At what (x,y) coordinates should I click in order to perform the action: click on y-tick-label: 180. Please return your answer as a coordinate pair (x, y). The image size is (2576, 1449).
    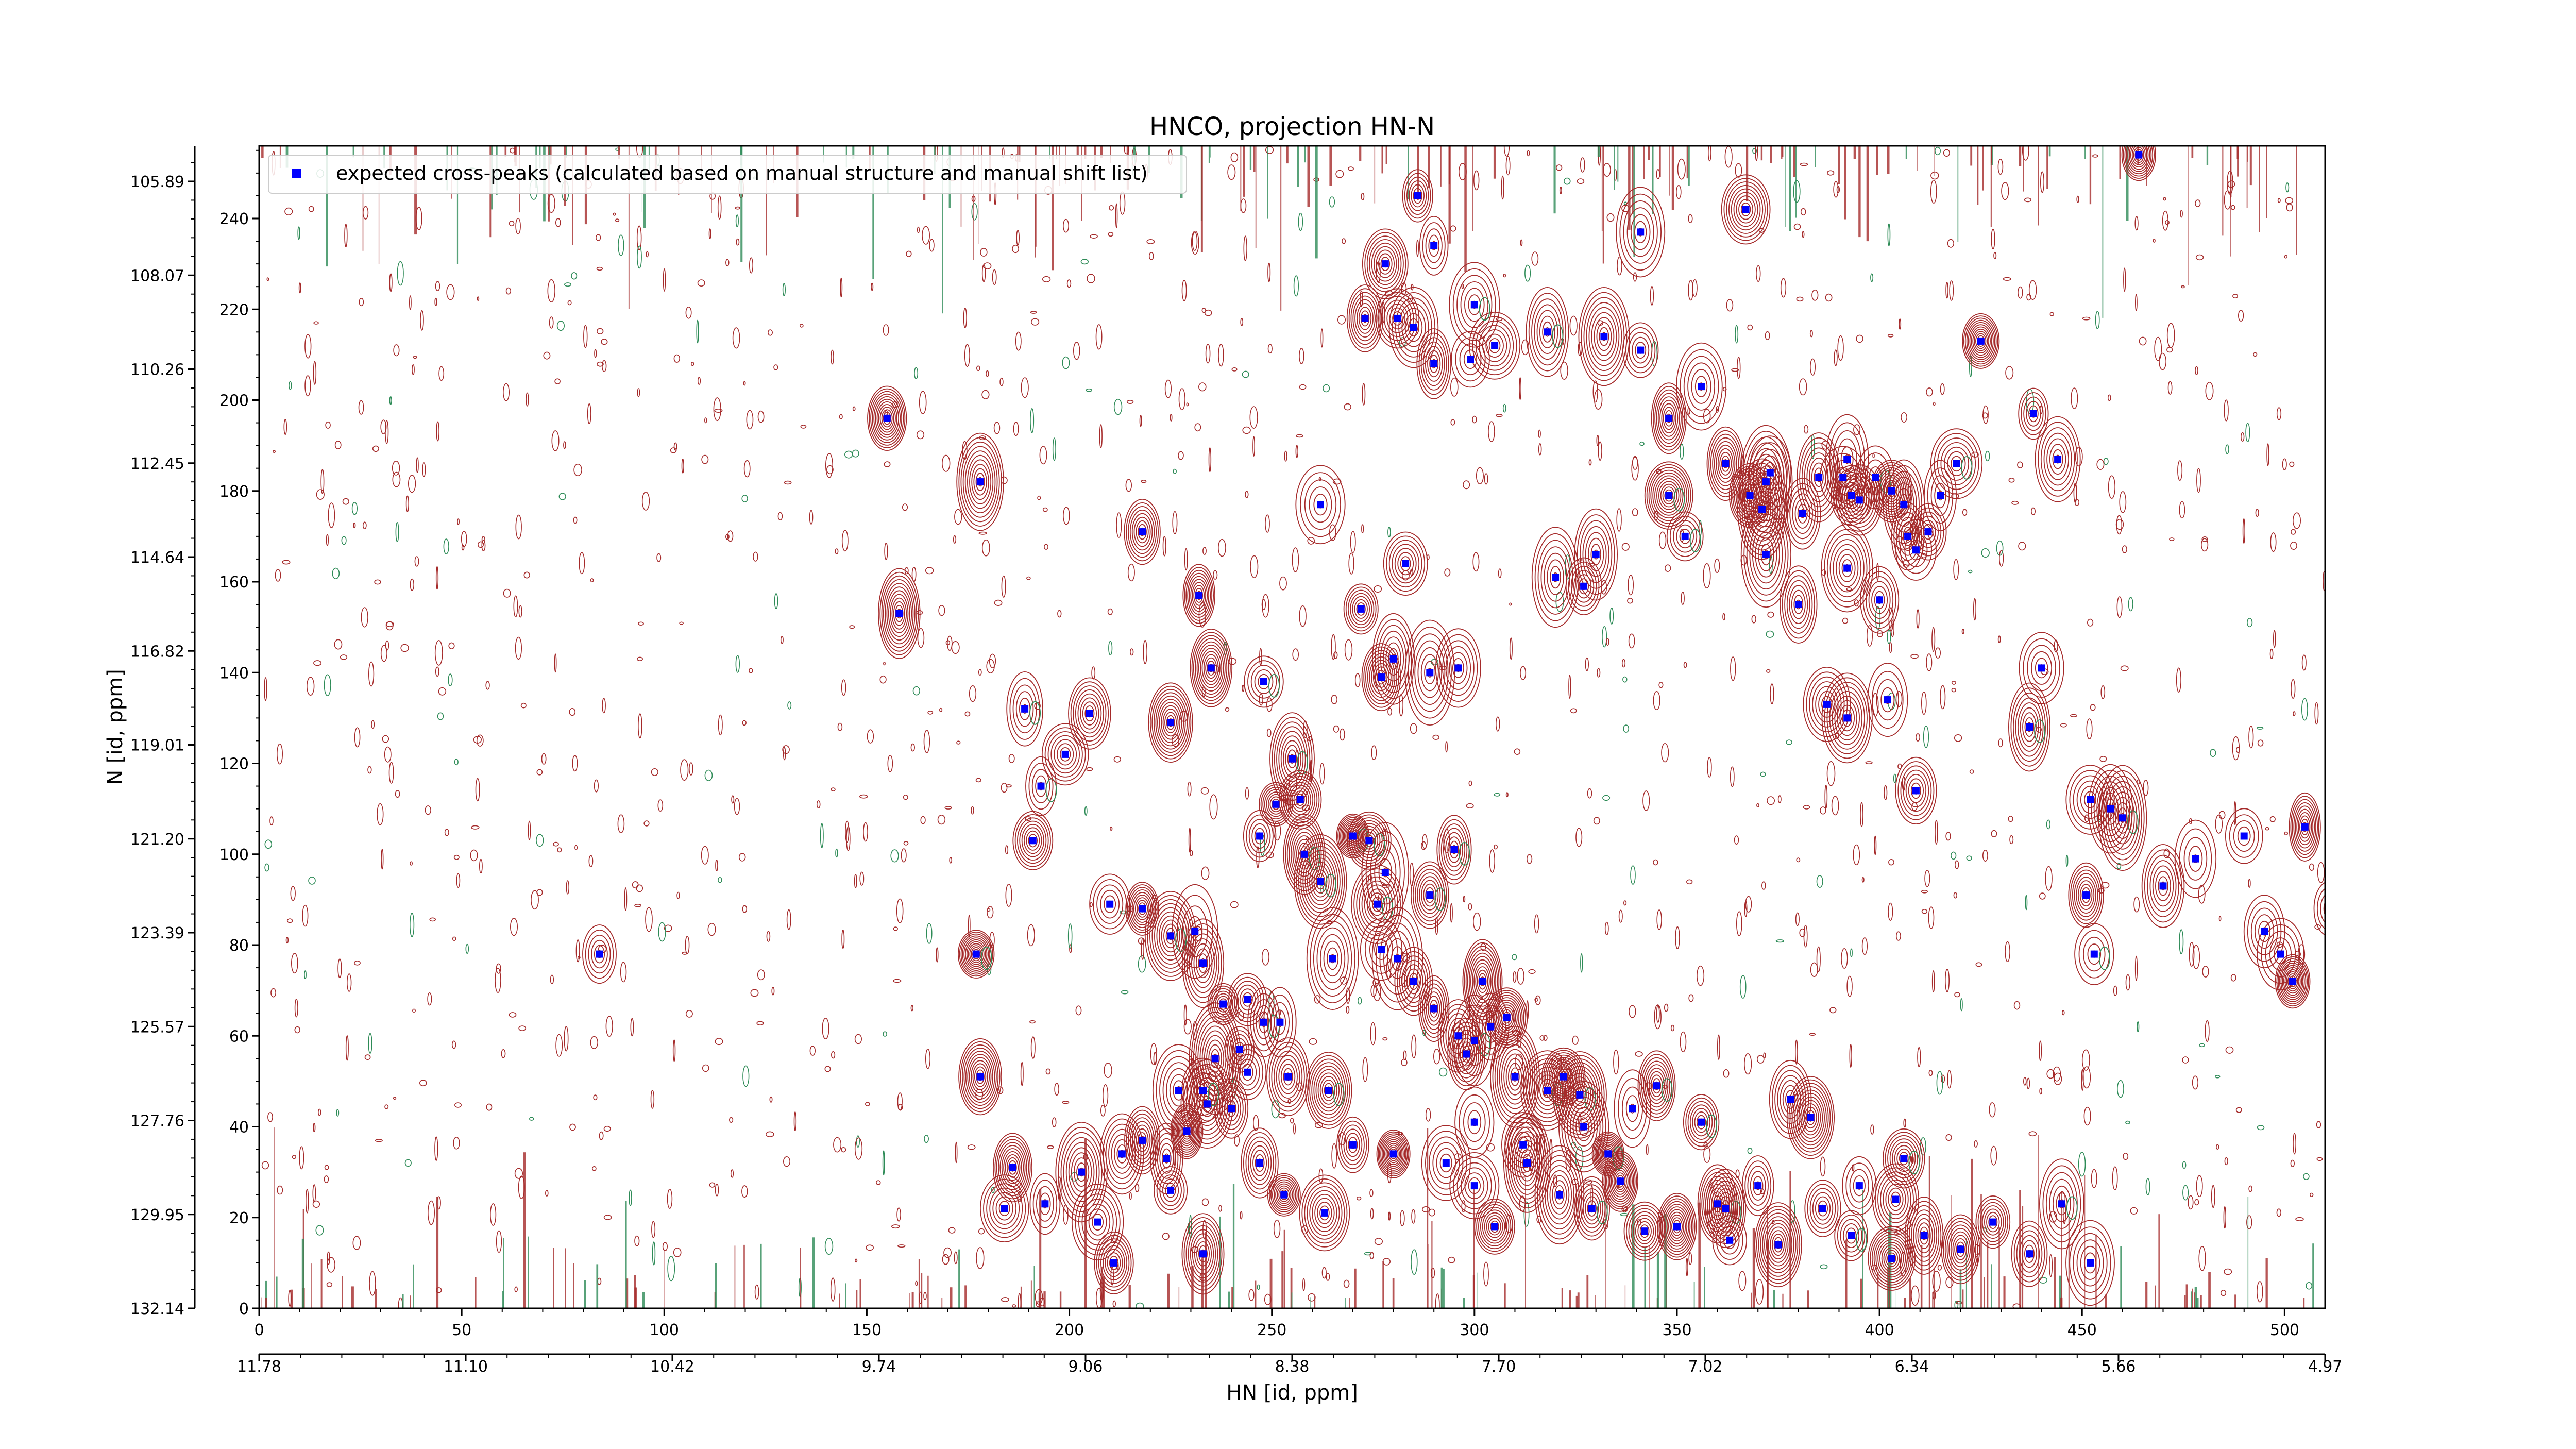
    Looking at the image, I should click on (234, 492).